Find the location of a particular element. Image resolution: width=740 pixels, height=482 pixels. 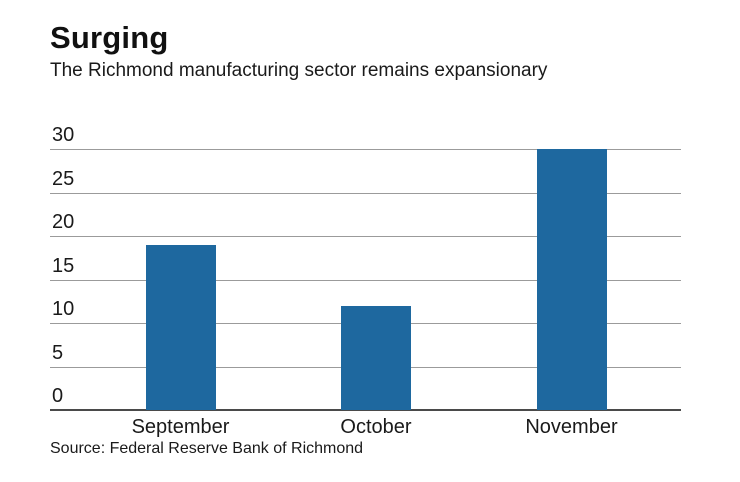

chart-title: Surging is located at coordinates (109, 37).